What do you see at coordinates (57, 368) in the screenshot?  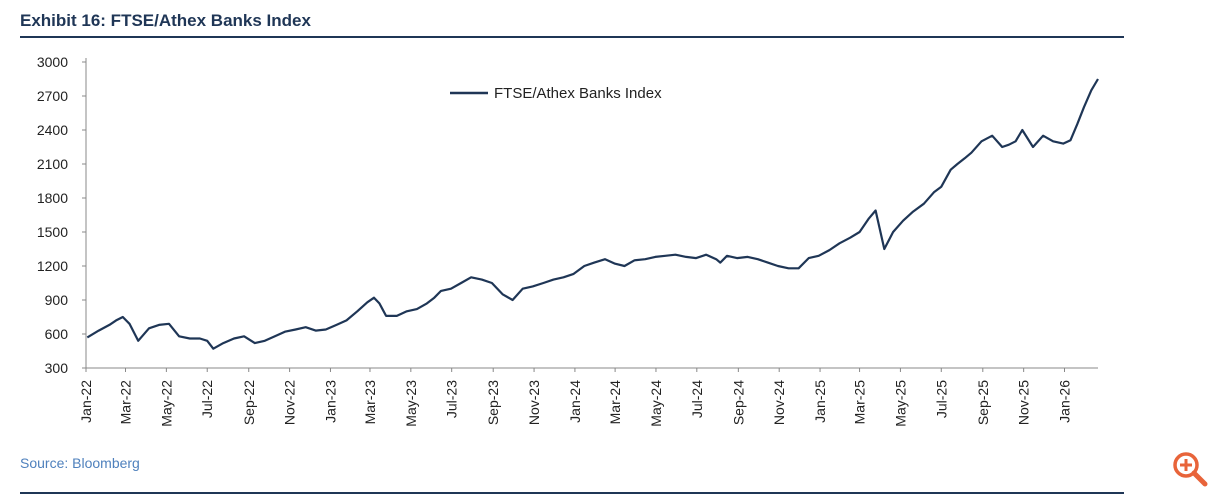 I see `y-tick-label: 300` at bounding box center [57, 368].